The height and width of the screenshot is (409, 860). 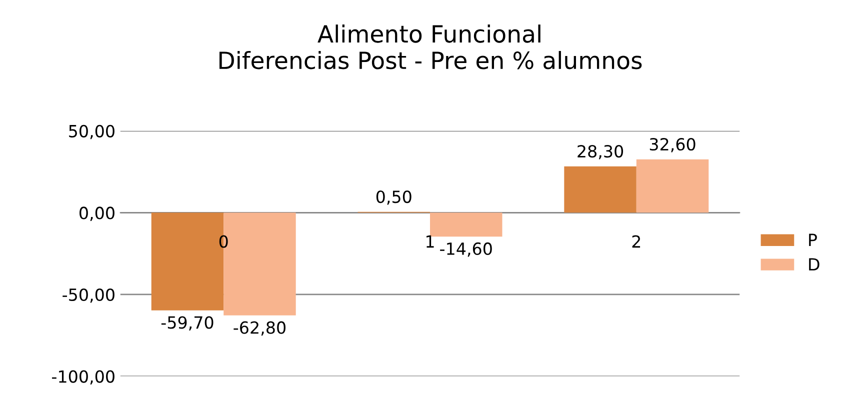 I want to click on y-tick-label: 50,00, so click(x=91, y=132).